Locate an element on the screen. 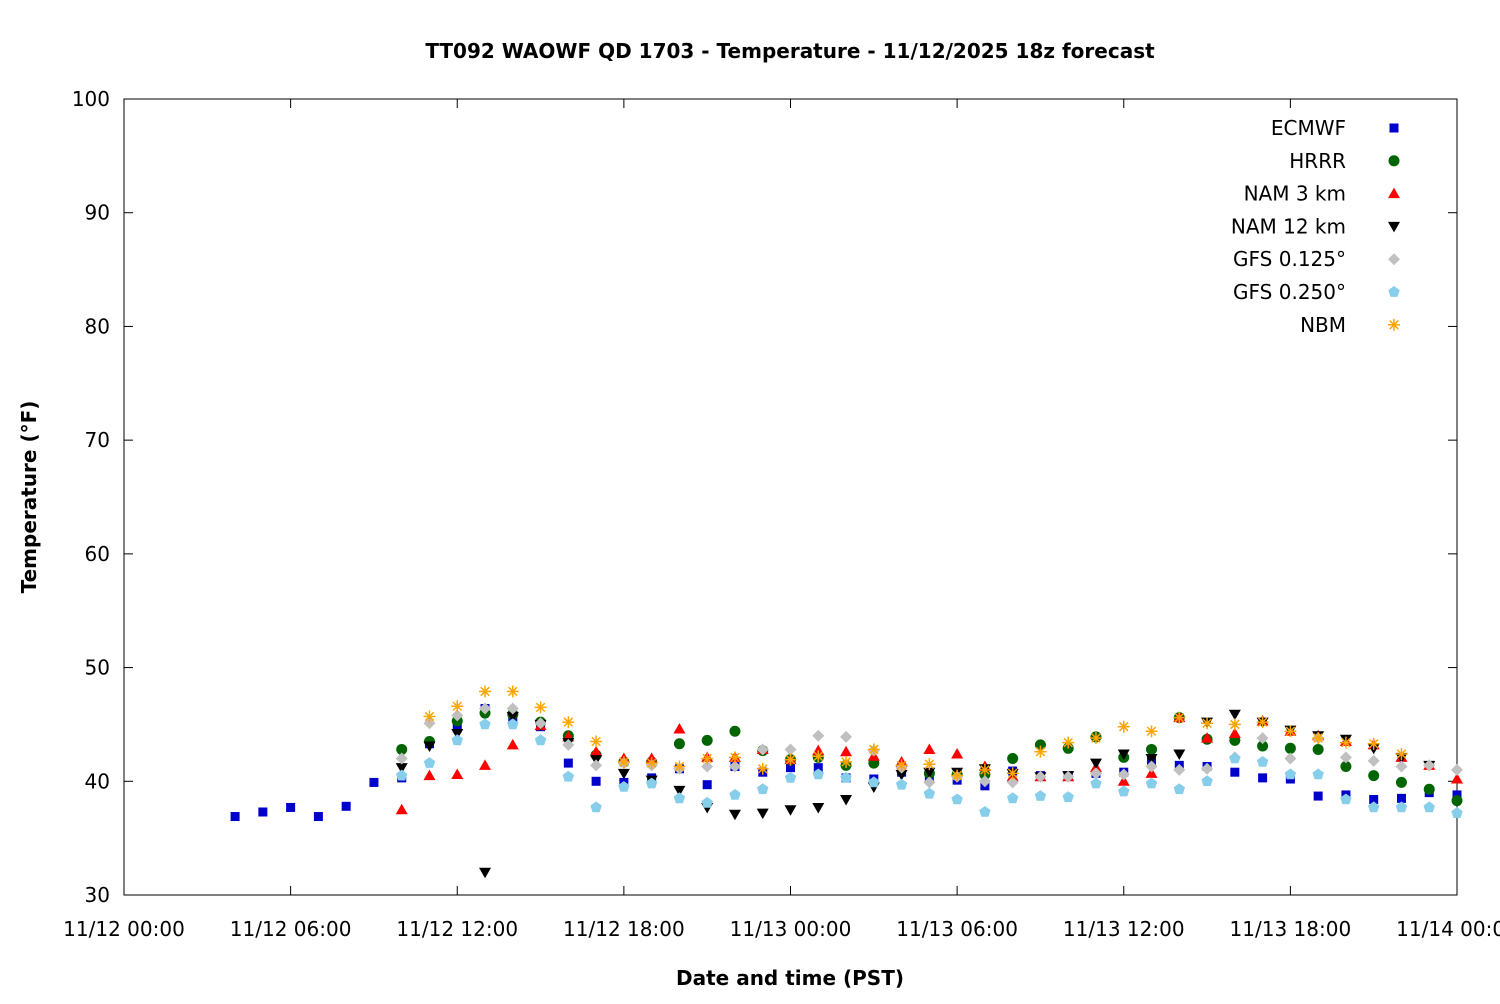 The image size is (1500, 1004). legend-label: NAM 3 km is located at coordinates (1295, 194).